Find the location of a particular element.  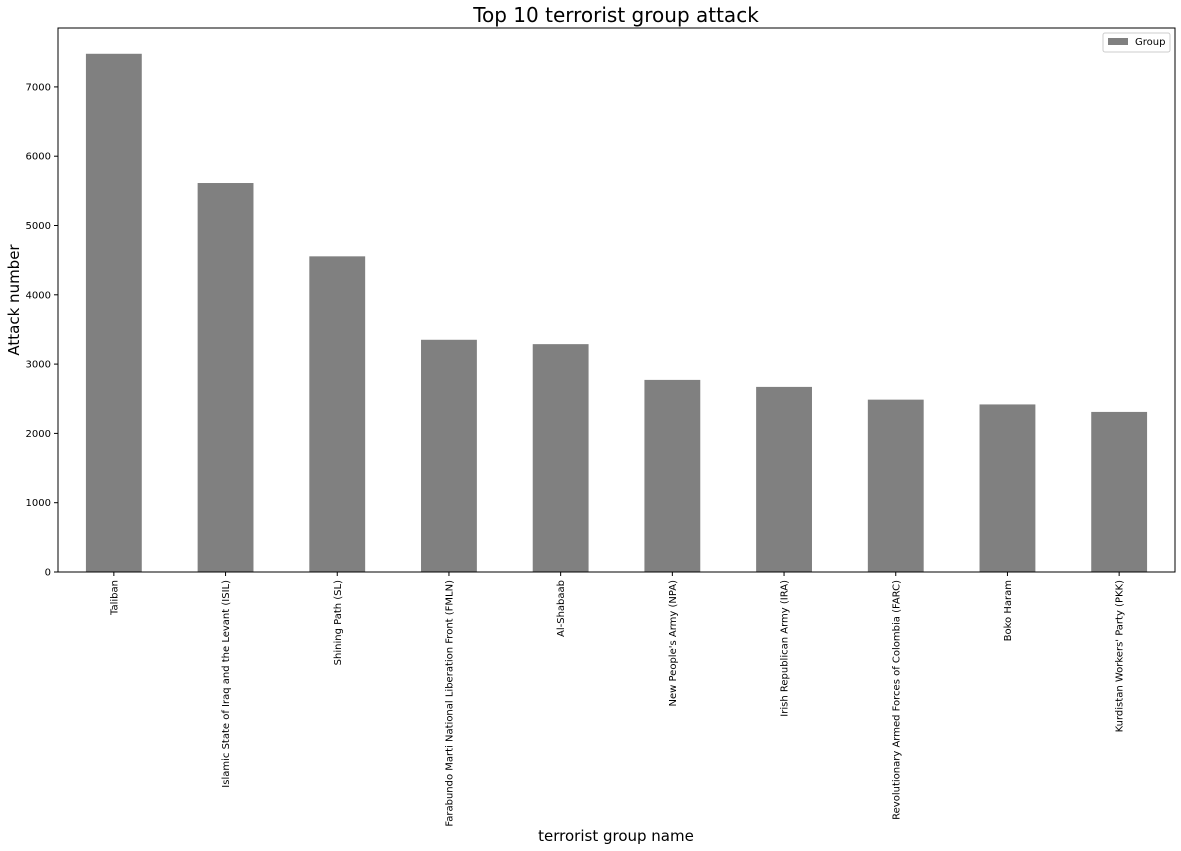

y-tick-label-5: 5000 is located at coordinates (38, 226).